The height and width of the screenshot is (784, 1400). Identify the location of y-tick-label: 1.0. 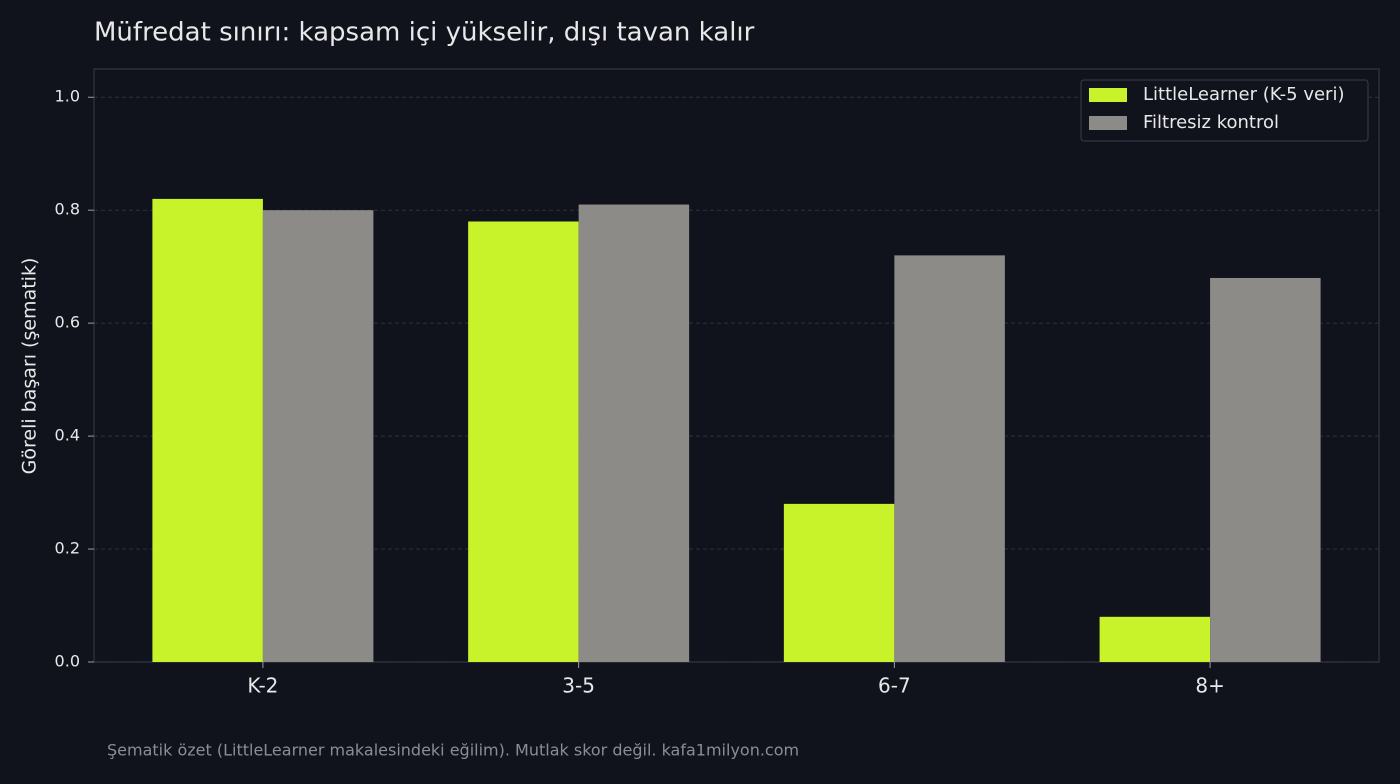
(67, 96).